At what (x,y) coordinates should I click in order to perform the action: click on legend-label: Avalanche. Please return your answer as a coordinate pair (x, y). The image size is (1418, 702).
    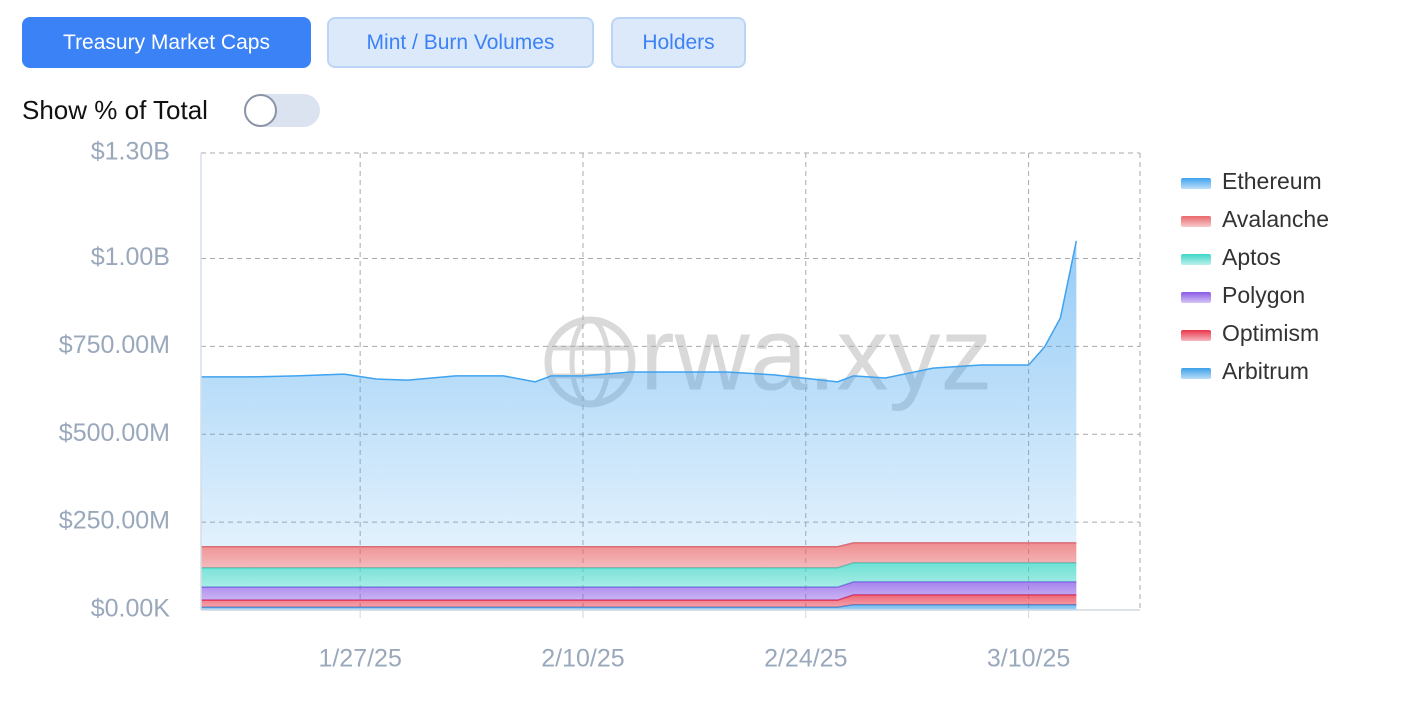
    Looking at the image, I should click on (1275, 219).